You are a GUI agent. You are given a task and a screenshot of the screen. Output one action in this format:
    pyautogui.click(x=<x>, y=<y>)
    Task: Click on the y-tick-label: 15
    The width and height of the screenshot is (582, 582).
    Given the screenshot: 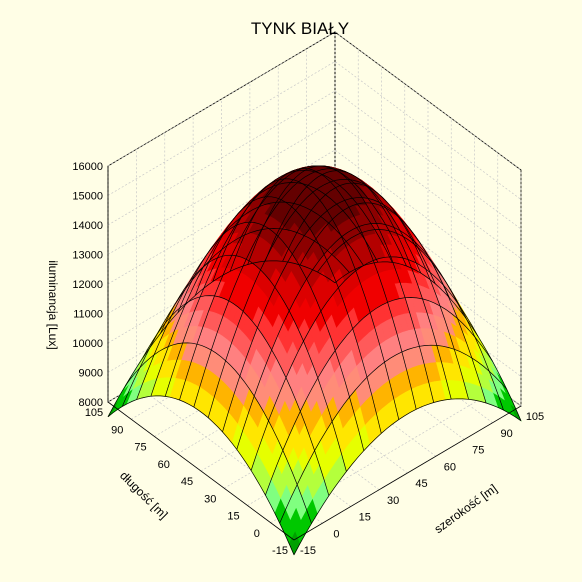 What is the action you would take?
    pyautogui.click(x=233, y=517)
    